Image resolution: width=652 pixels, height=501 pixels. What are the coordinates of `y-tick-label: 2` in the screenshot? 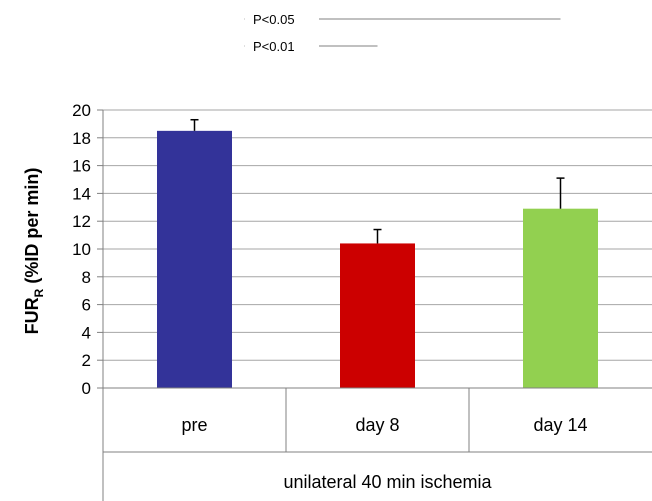 It's located at (86, 360).